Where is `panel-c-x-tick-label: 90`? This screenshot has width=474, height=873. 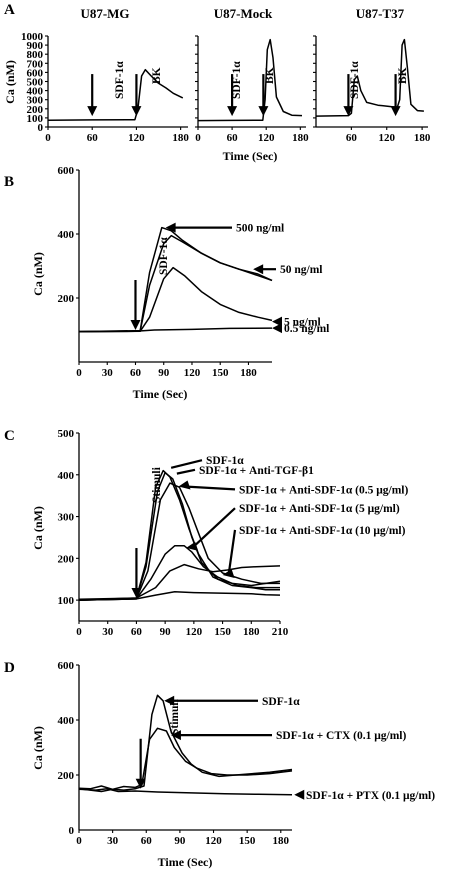 panel-c-x-tick-label: 90 is located at coordinates (166, 632).